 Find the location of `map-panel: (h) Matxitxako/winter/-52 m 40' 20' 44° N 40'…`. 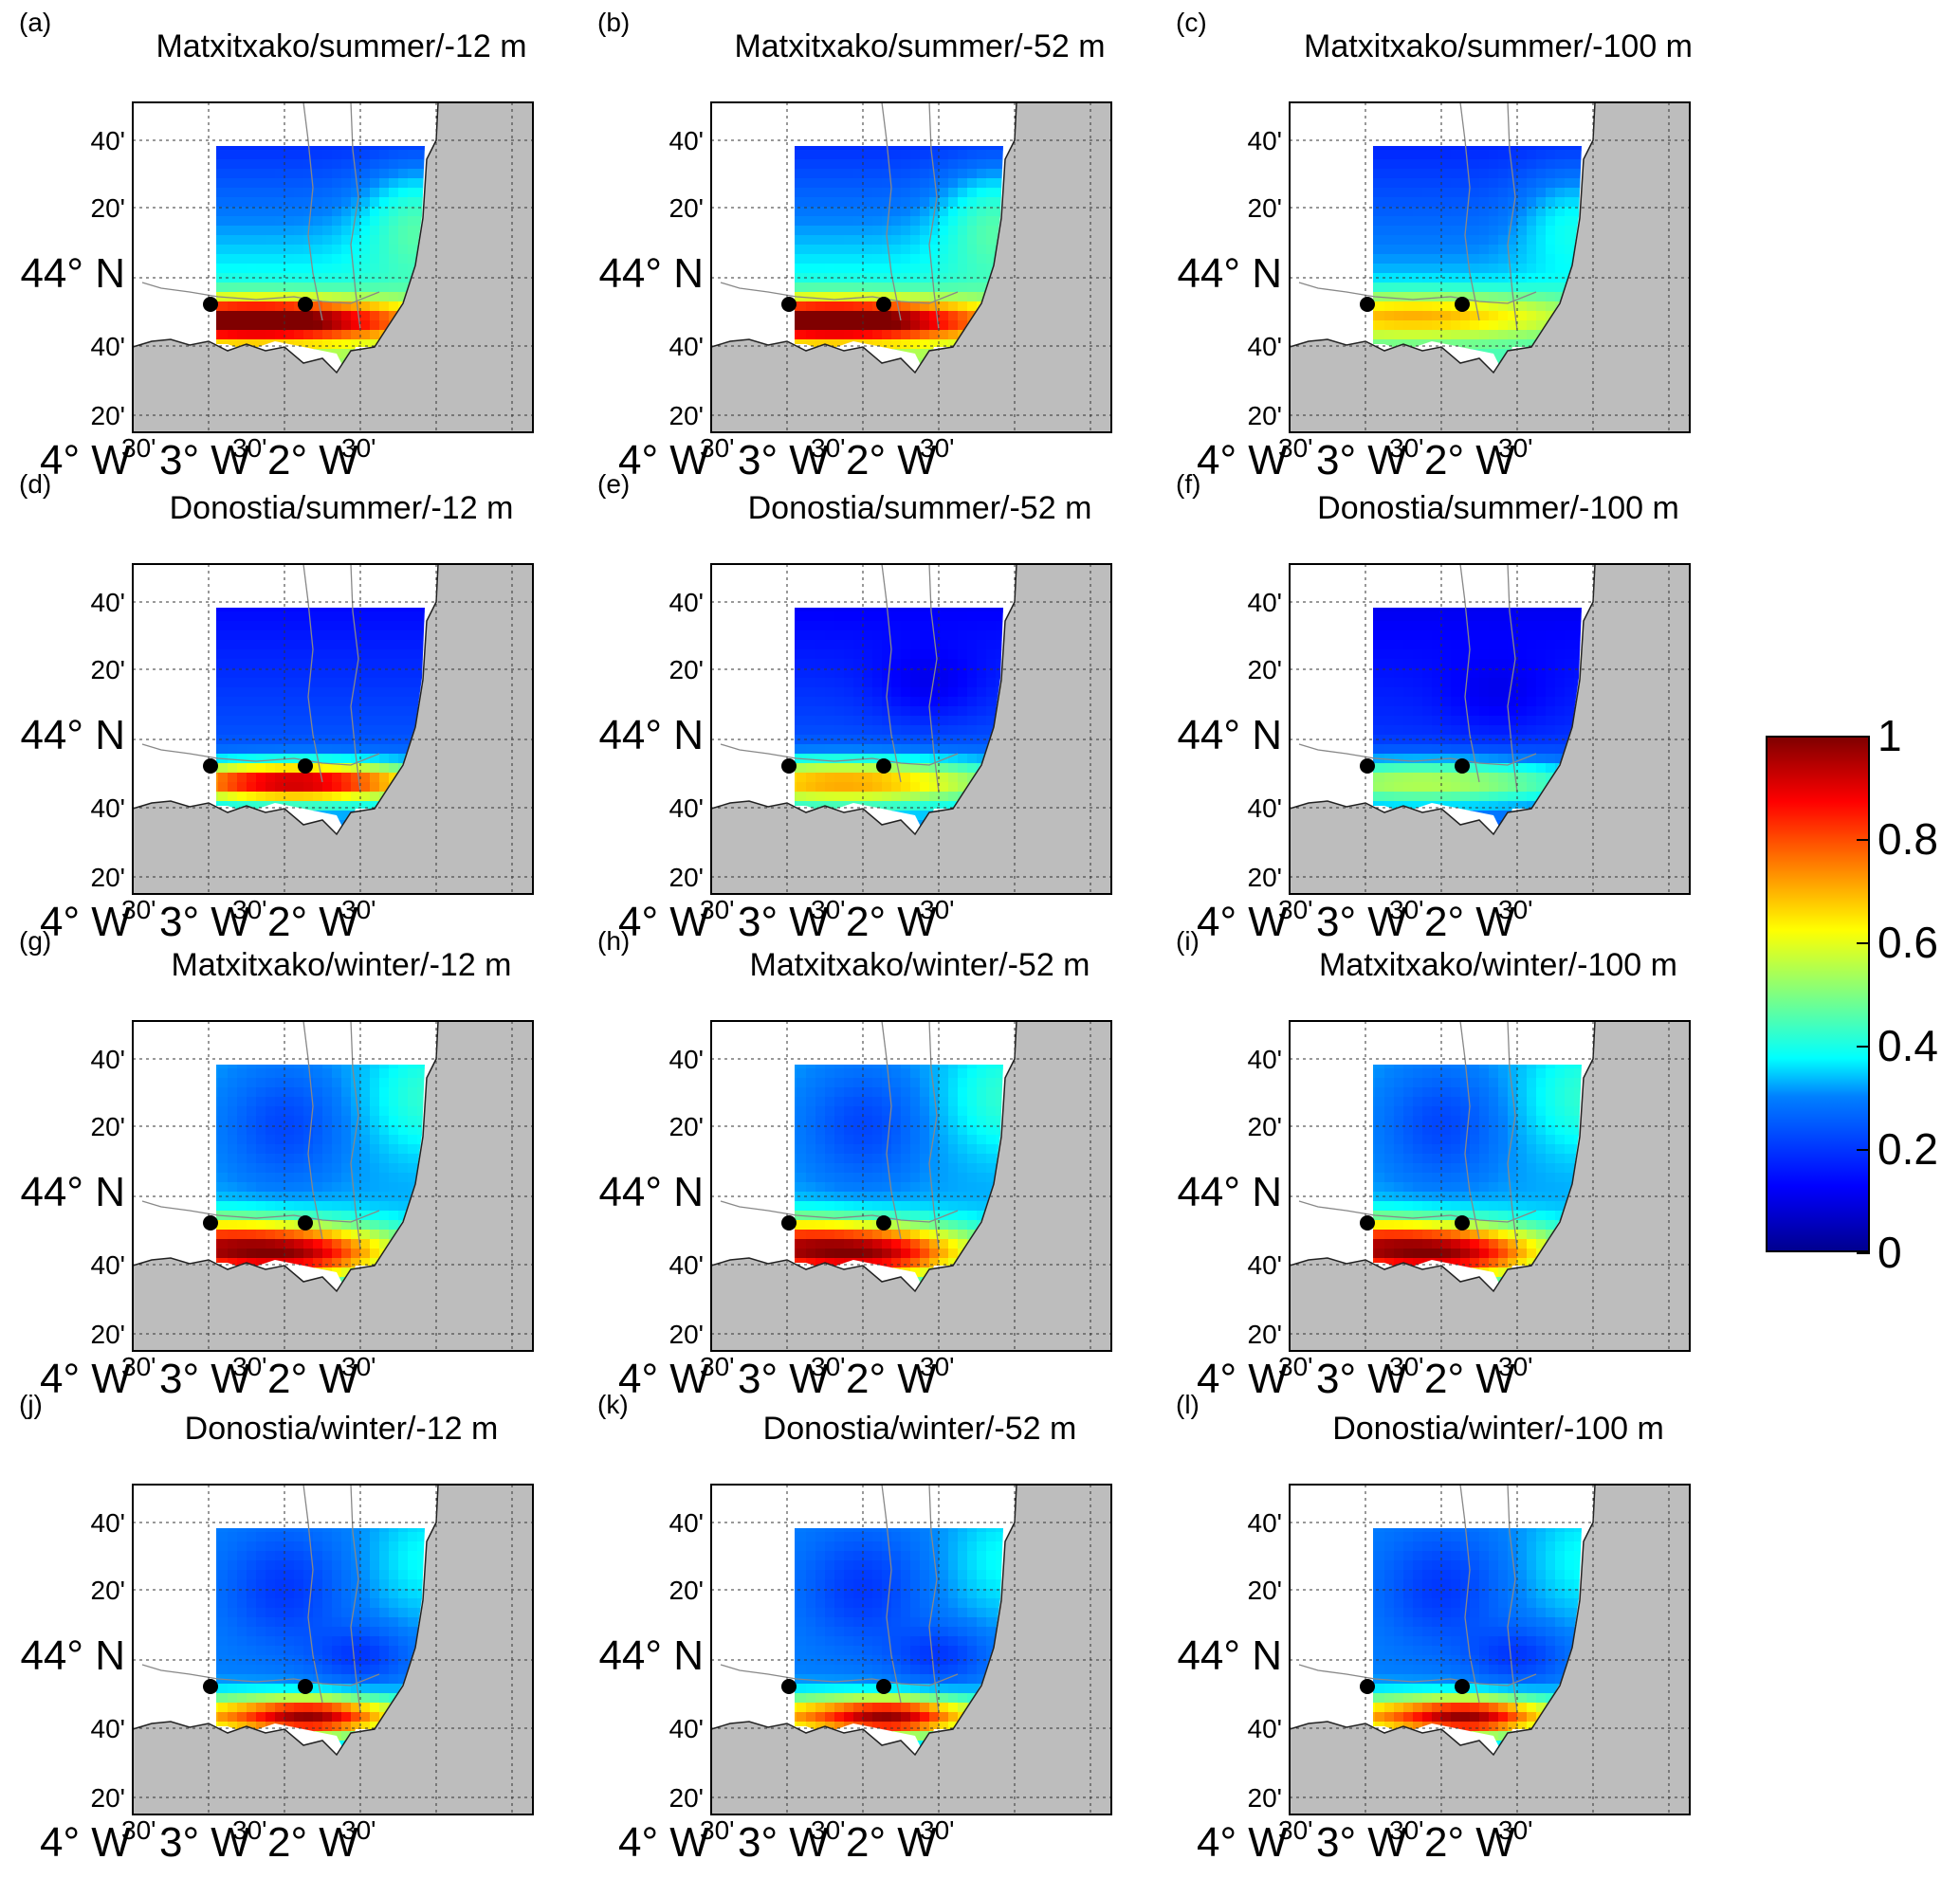

map-panel: (h) Matxitxako/winter/-52 m 40' 20' 44° N 40'… is located at coordinates (900, 1164).